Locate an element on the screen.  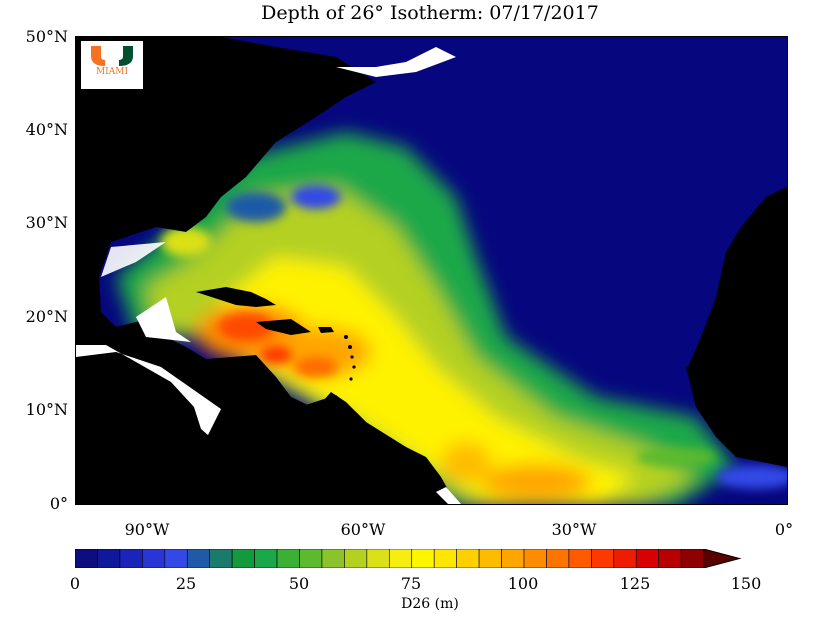
map-title: Depth of 26° Isotherm: 07/17/2017 is located at coordinates (430, 13).